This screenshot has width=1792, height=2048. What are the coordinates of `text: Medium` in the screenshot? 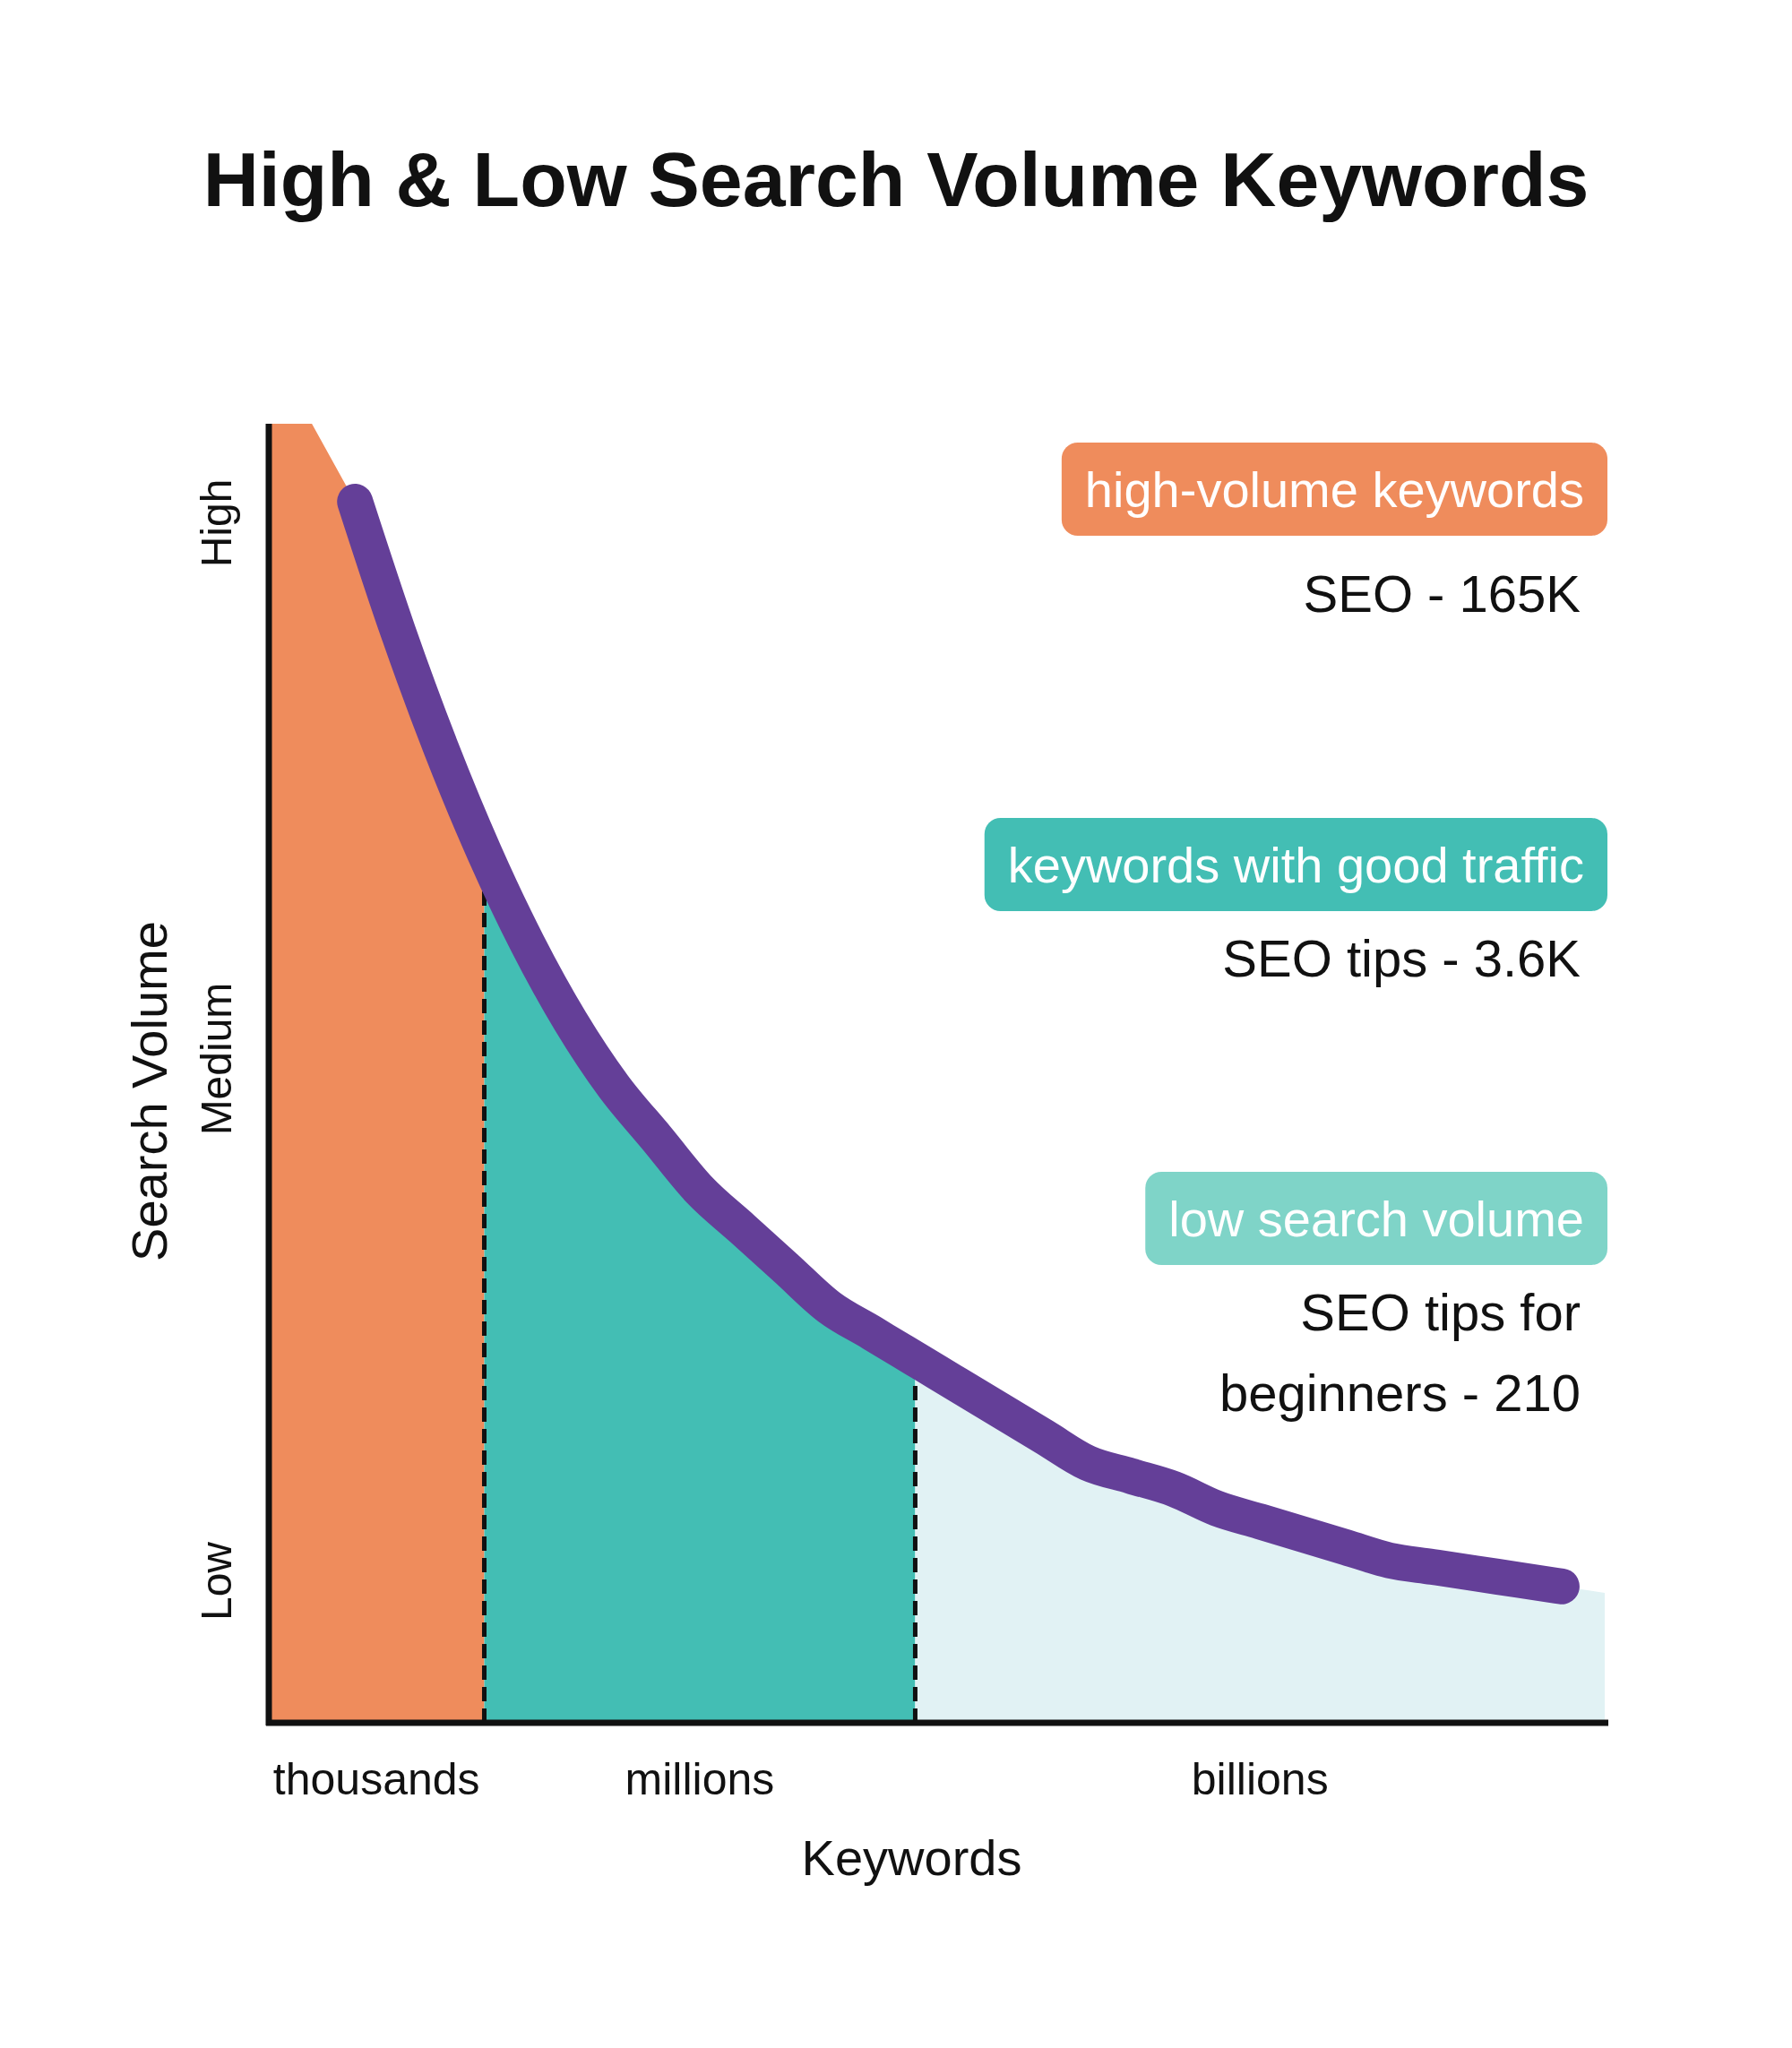 It's located at (217, 1059).